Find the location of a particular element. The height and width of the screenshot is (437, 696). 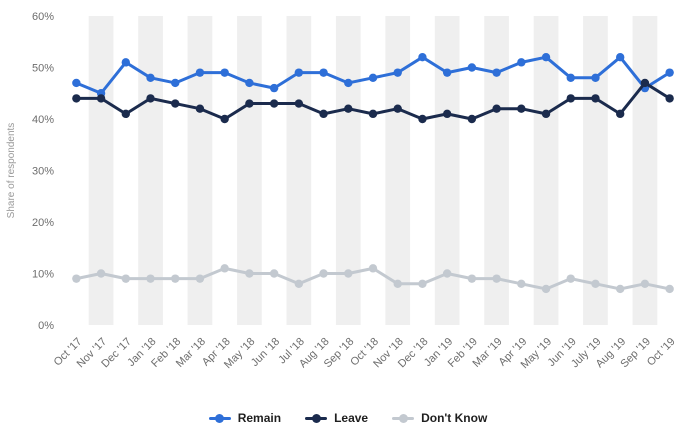

series-remain is located at coordinates (373, 75).